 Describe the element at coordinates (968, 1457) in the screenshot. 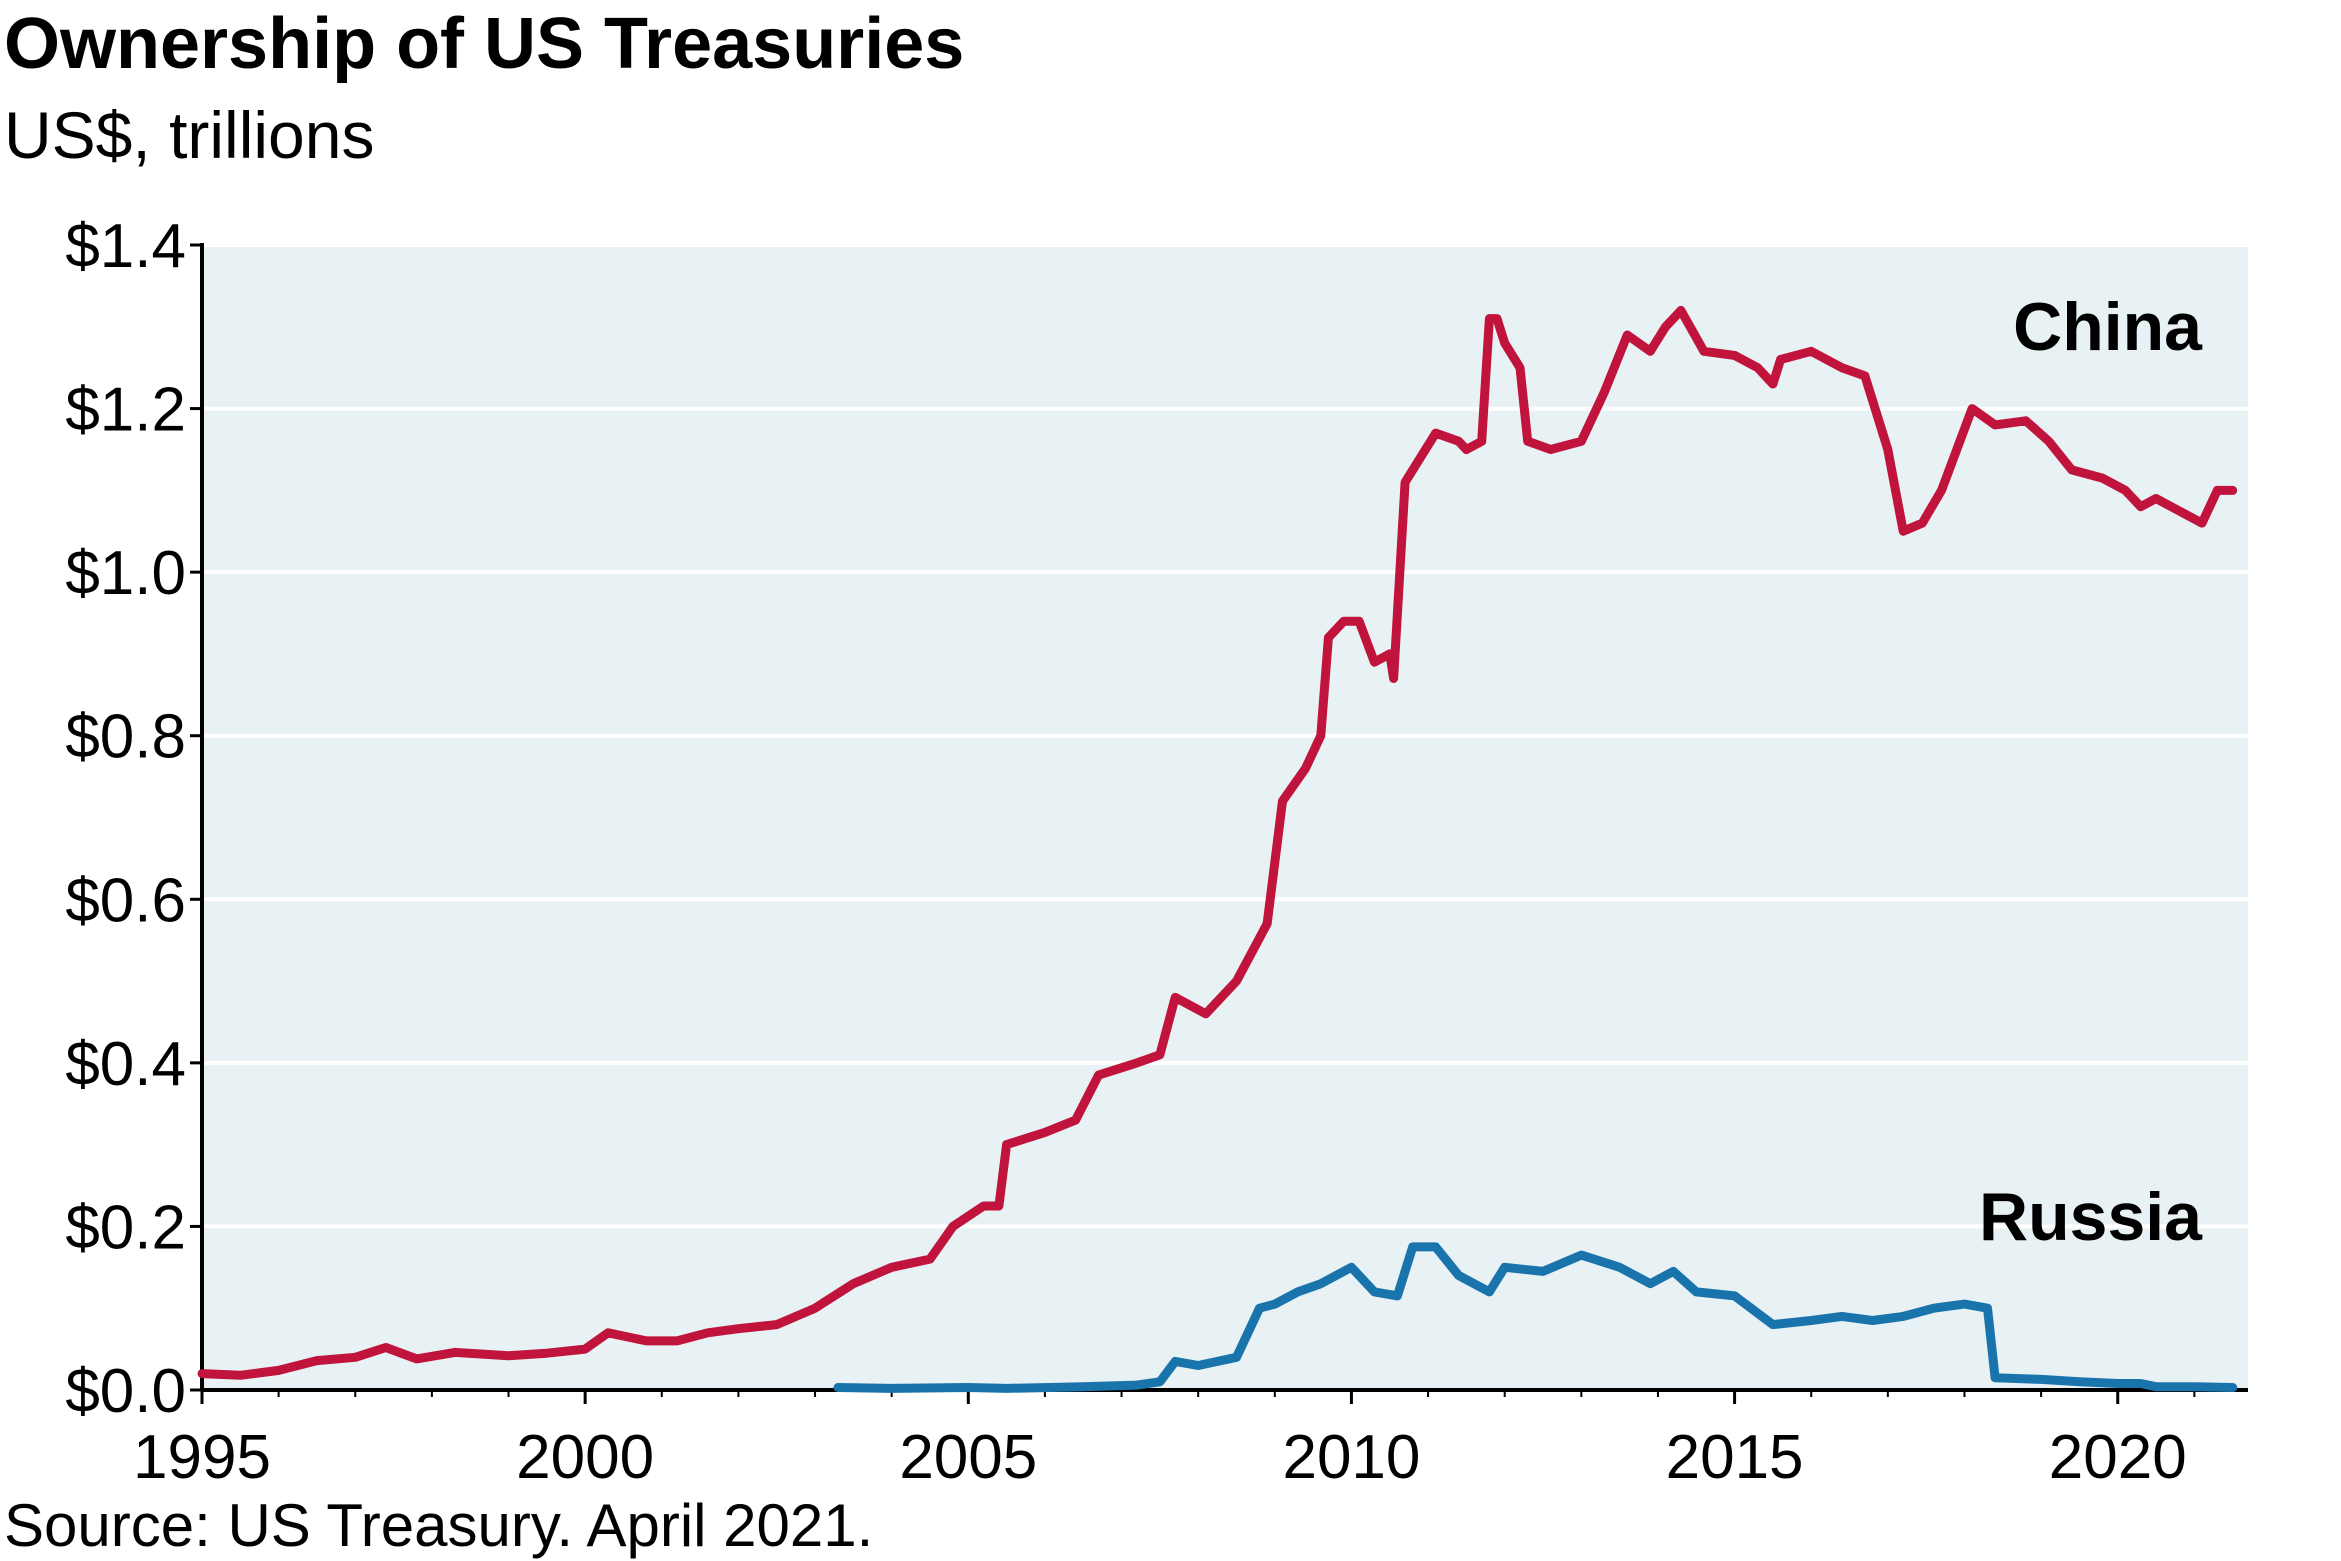

I see `x-tick-label-2: 2005` at that location.